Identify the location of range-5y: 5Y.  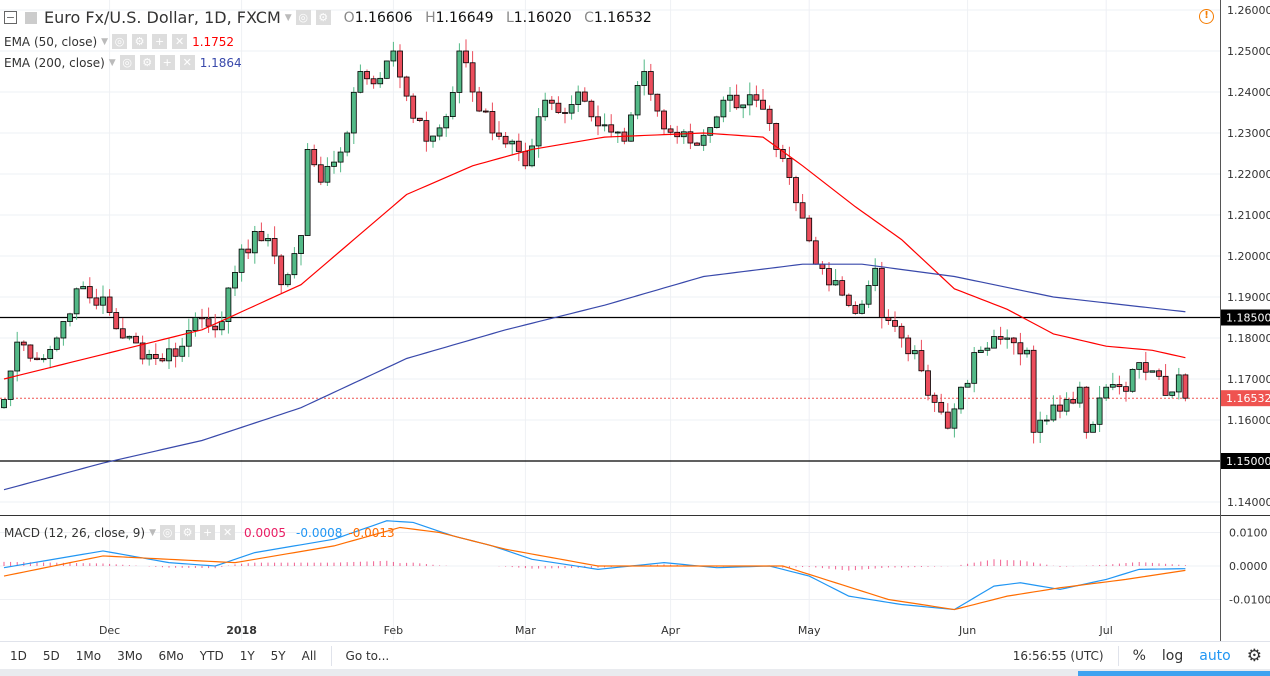
(278, 655).